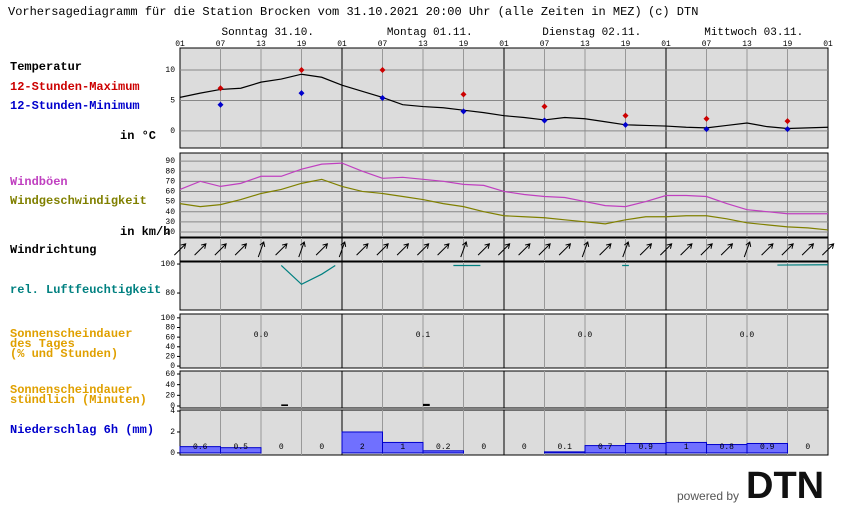  Describe the element at coordinates (46, 67) in the screenshot. I see `temp-label: Temperatur` at that location.